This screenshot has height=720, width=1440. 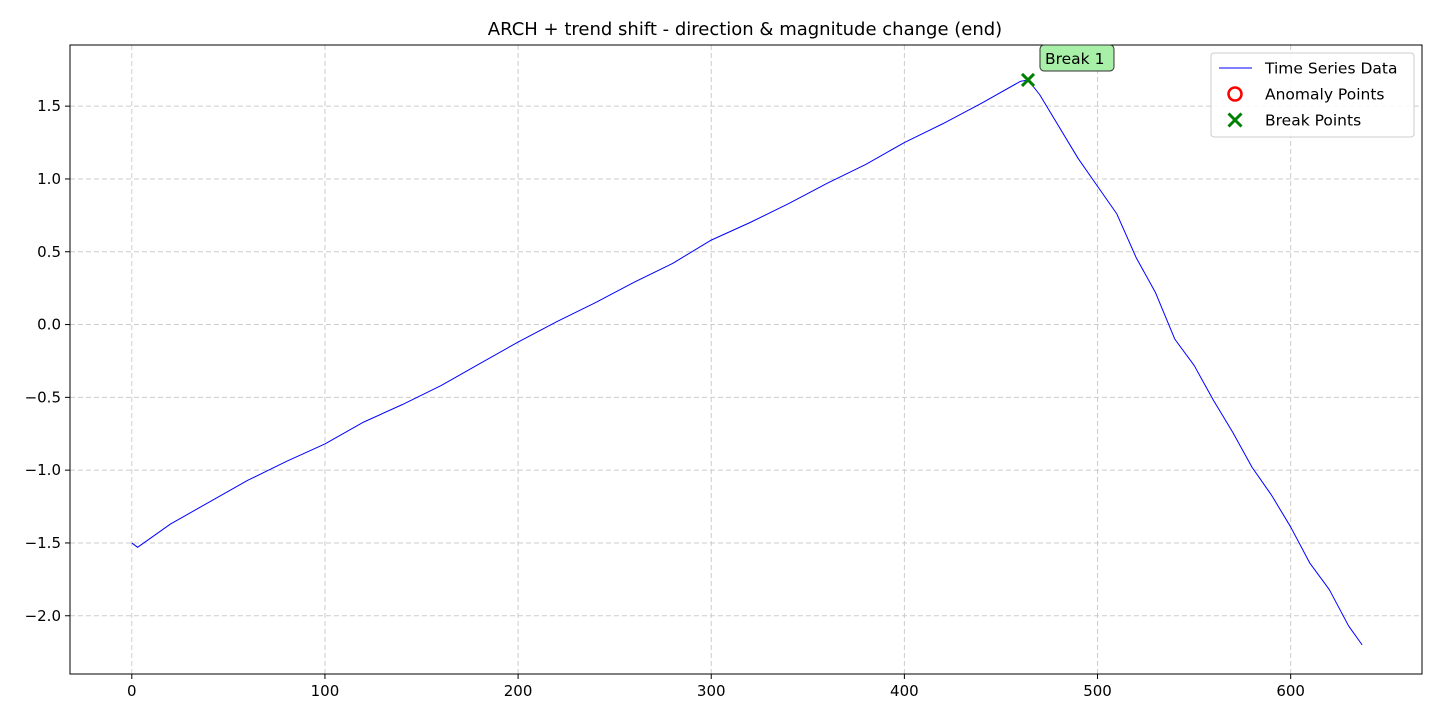 What do you see at coordinates (1290, 691) in the screenshot?
I see `x-tick-label: 600` at bounding box center [1290, 691].